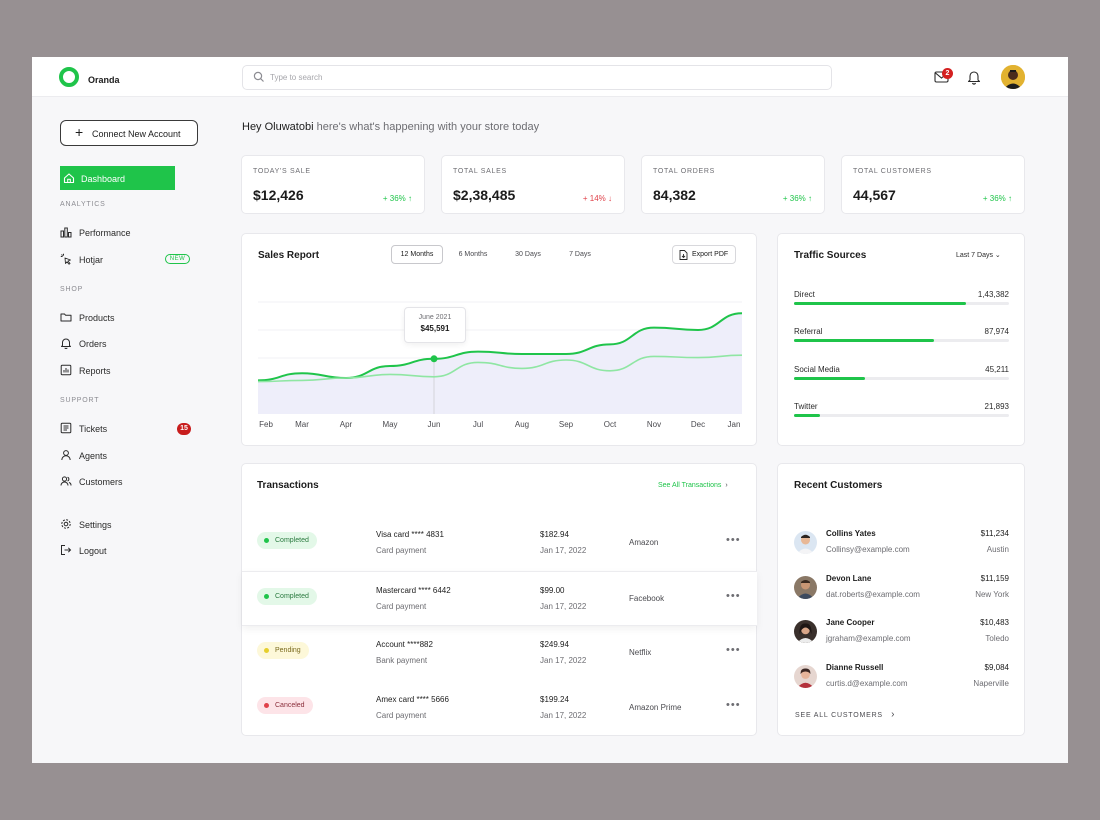 The image size is (1100, 820). I want to click on sidebar-item-label: Products, so click(97, 318).